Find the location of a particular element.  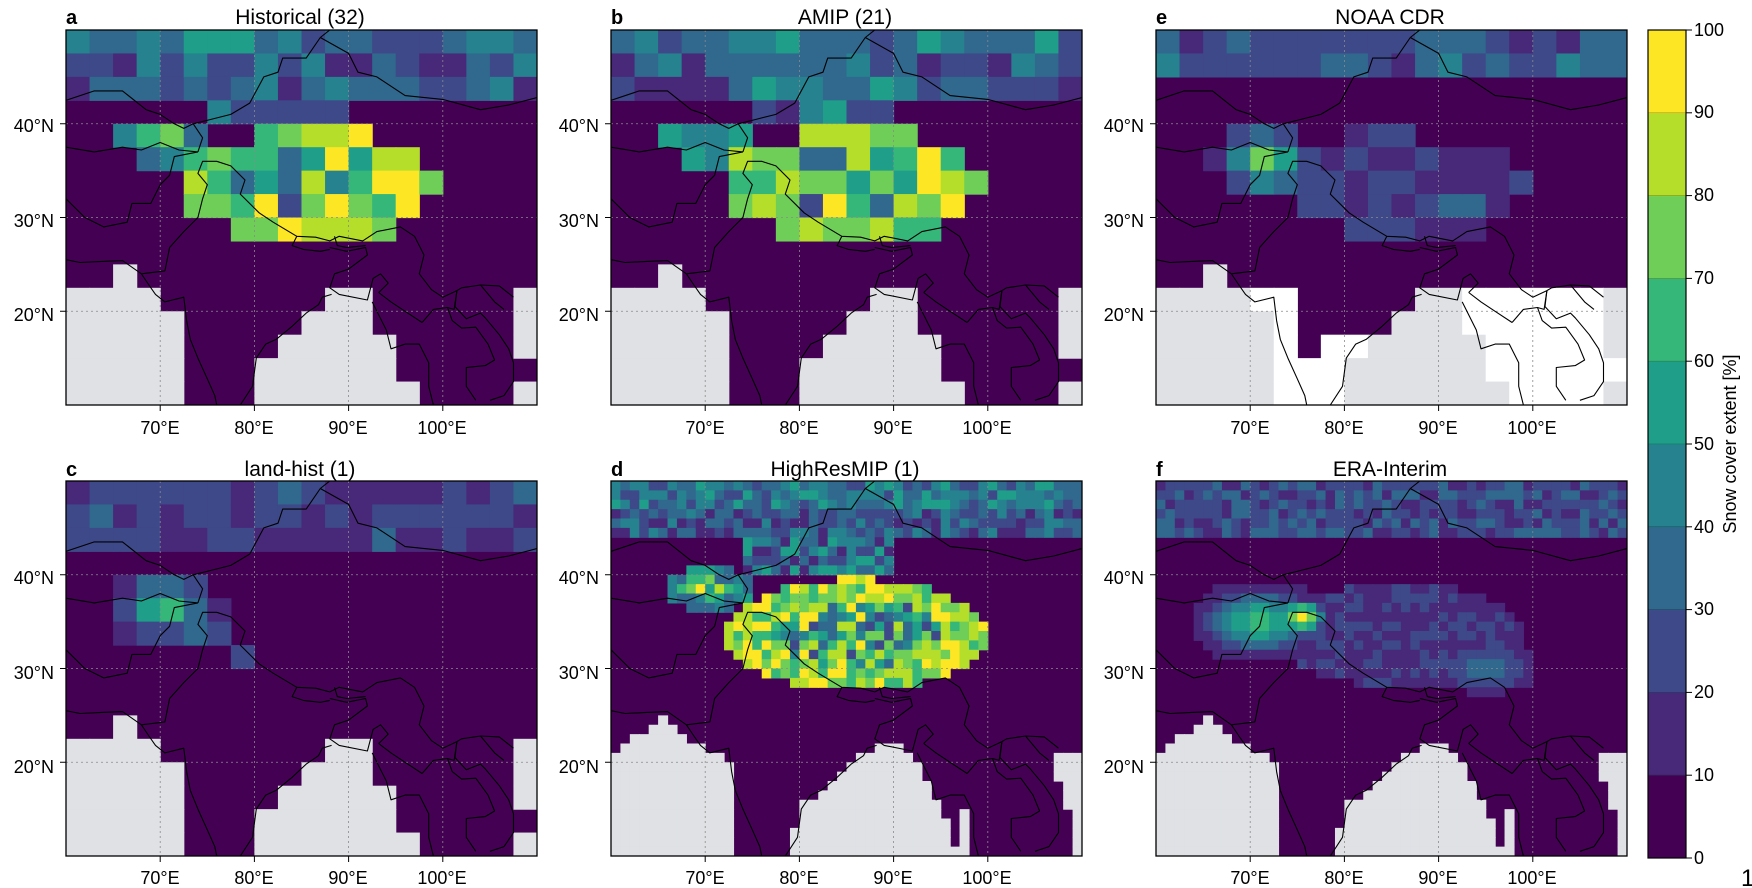

lon-tick-label: 100°E is located at coordinates (441, 428).